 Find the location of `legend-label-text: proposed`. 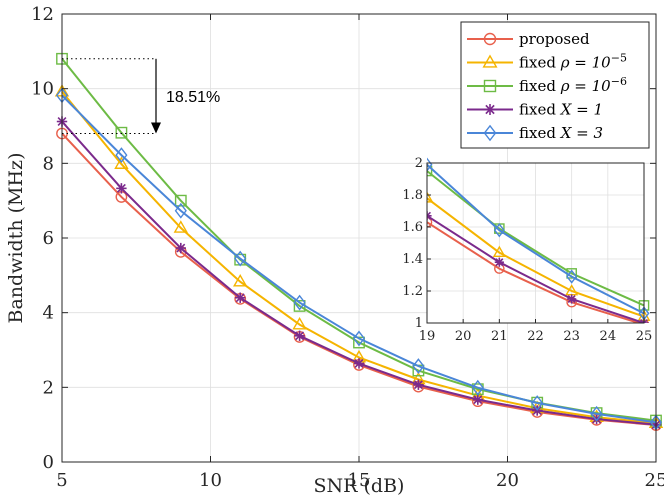

legend-label-text: proposed is located at coordinates (554, 39).